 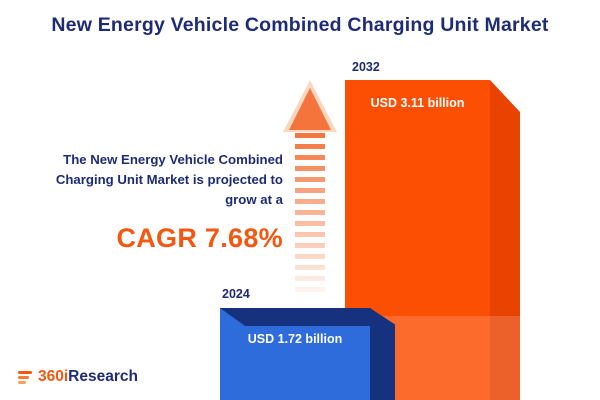 What do you see at coordinates (254, 199) in the screenshot?
I see `description-line: grow at a` at bounding box center [254, 199].